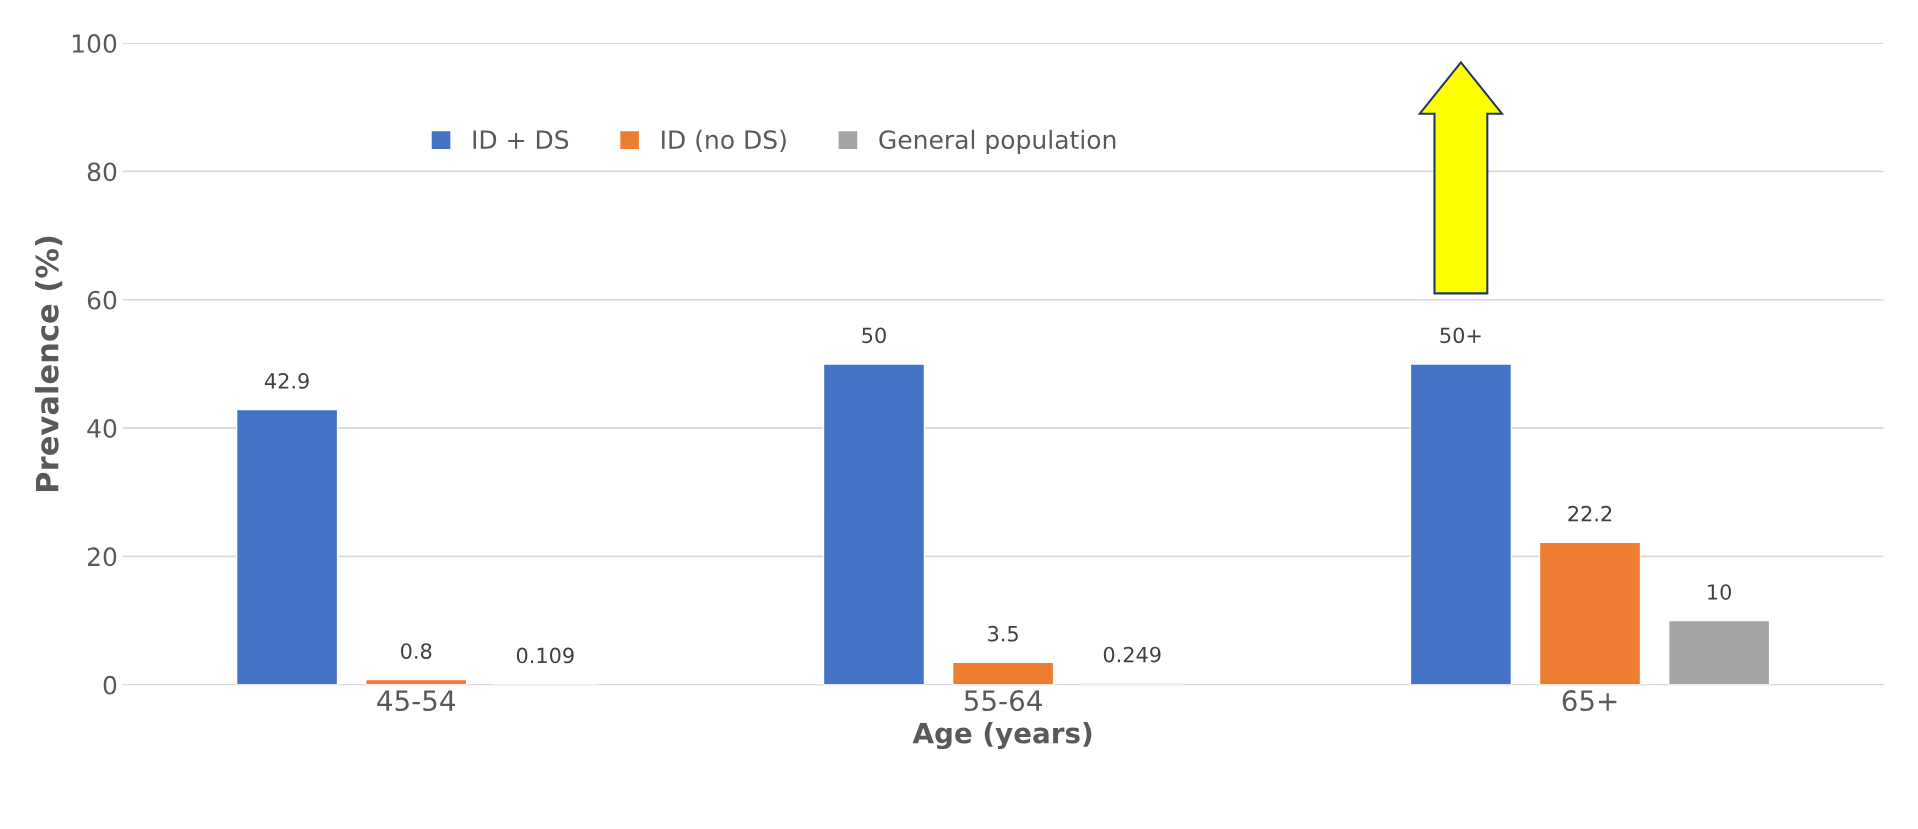 The height and width of the screenshot is (829, 1918). I want to click on x-tick-label: 65+, so click(1589, 701).